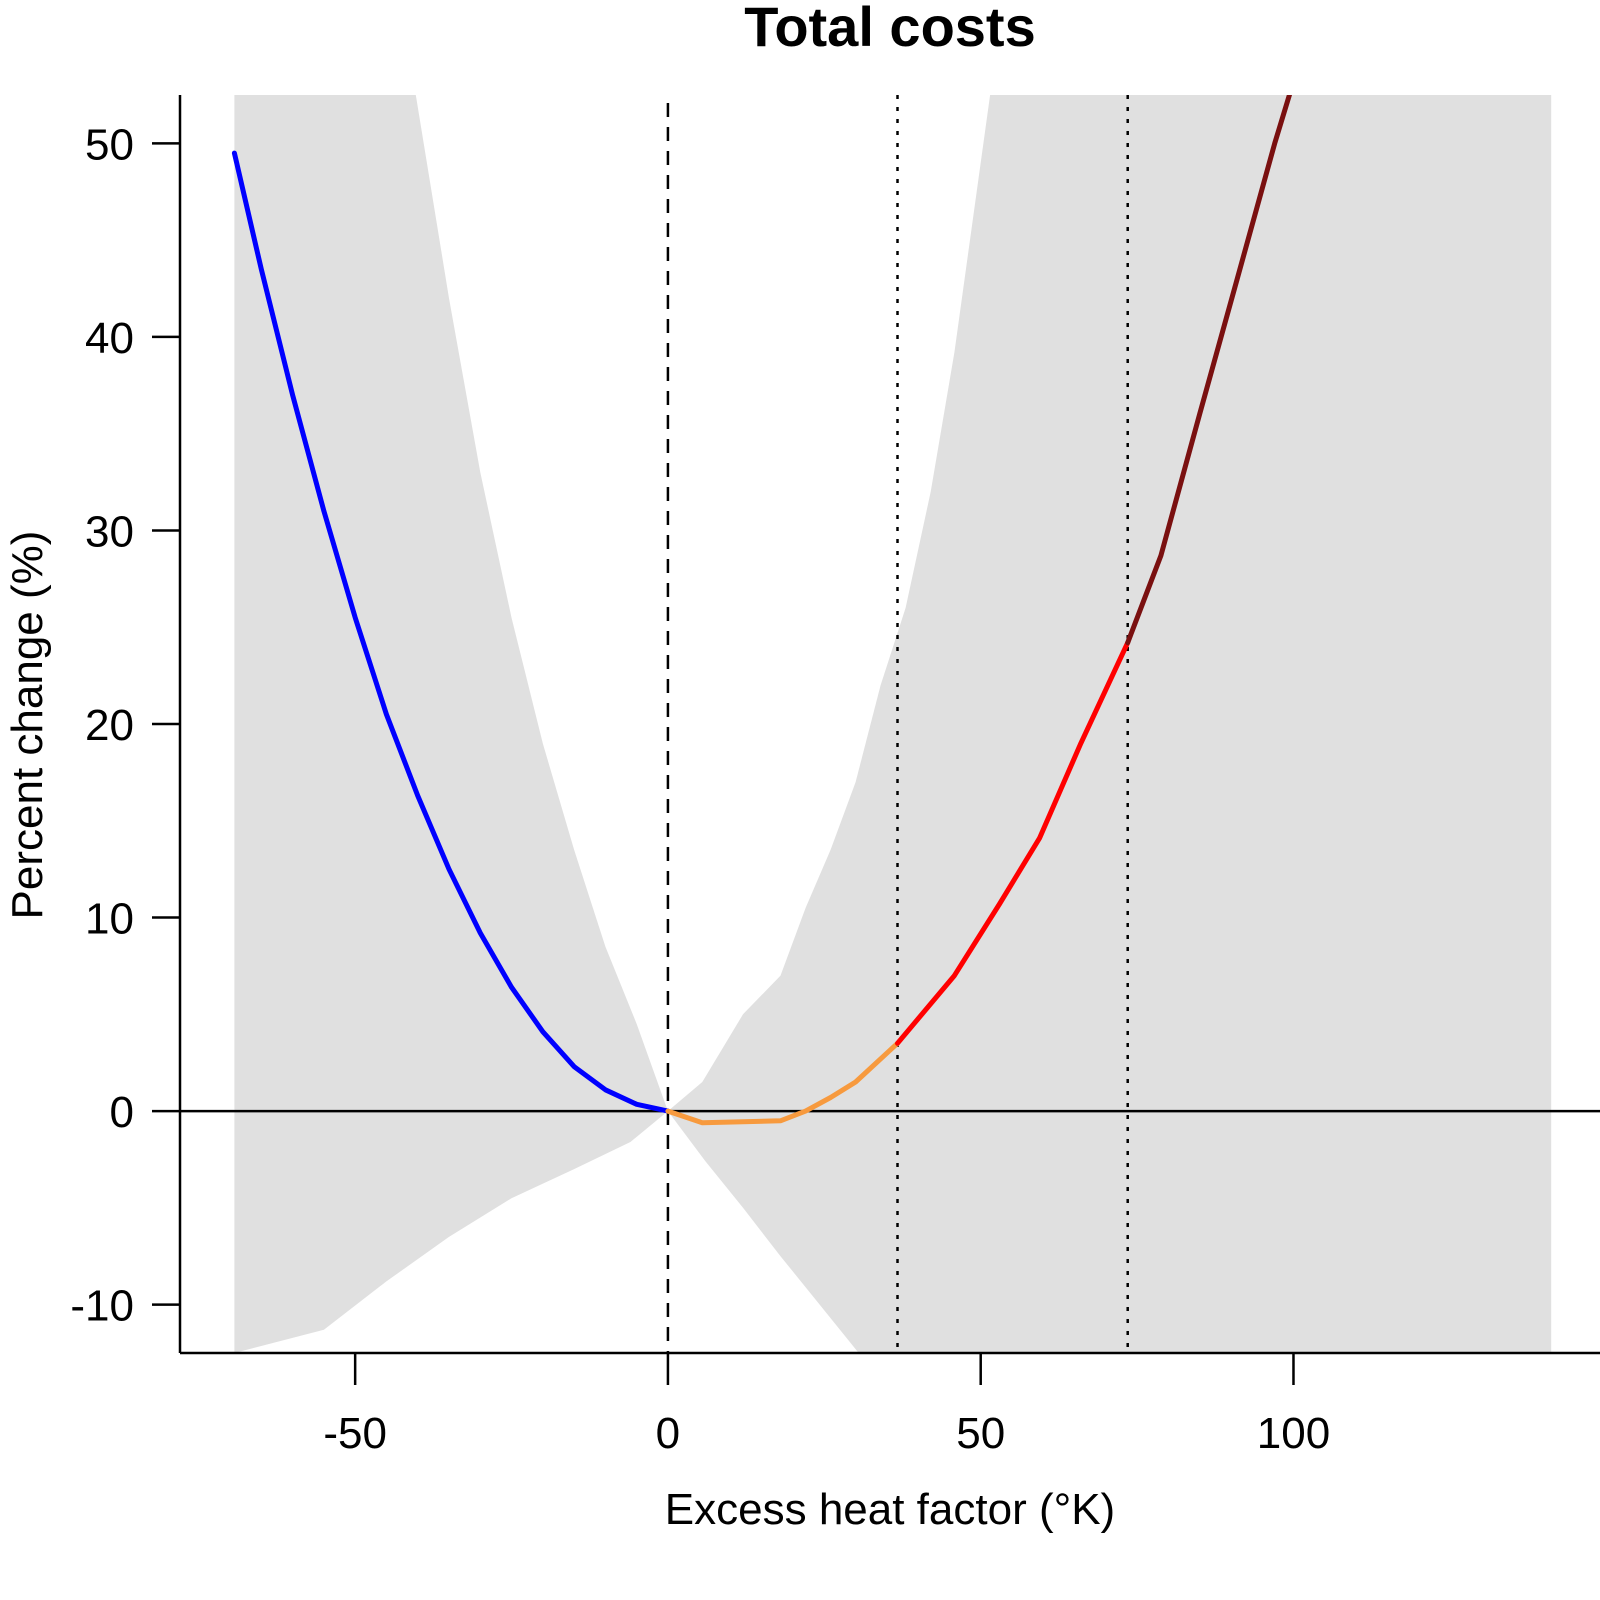  What do you see at coordinates (668, 1433) in the screenshot?
I see `x-tick-label: 0` at bounding box center [668, 1433].